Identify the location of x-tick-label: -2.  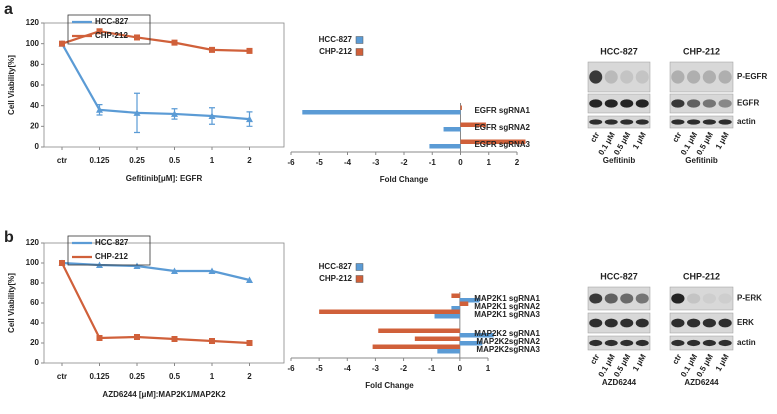
(404, 368).